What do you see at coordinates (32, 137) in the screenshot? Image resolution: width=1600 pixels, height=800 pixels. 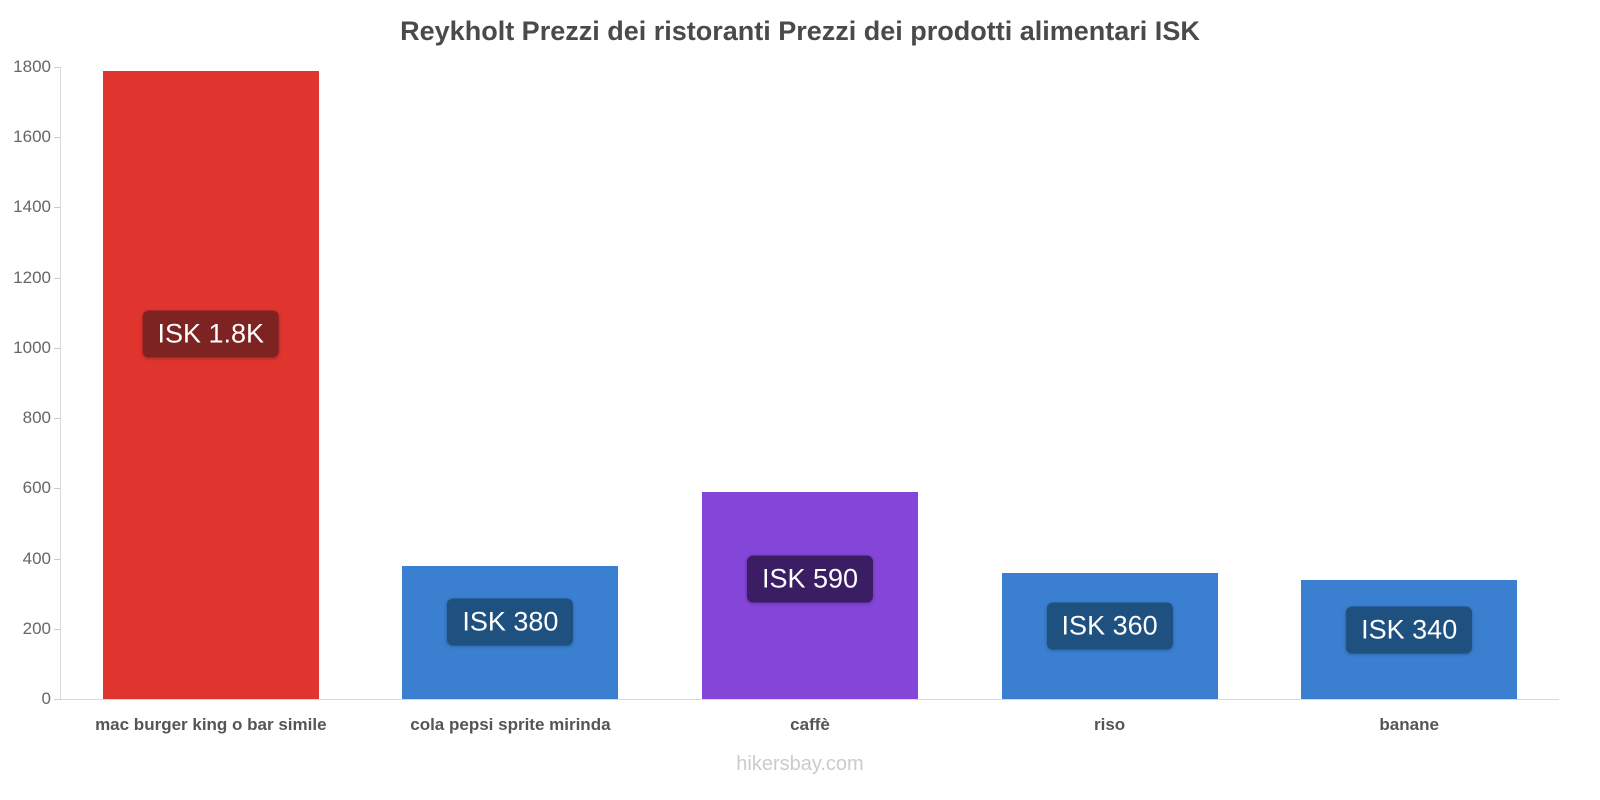 I see `y-tick-label: 1600` at bounding box center [32, 137].